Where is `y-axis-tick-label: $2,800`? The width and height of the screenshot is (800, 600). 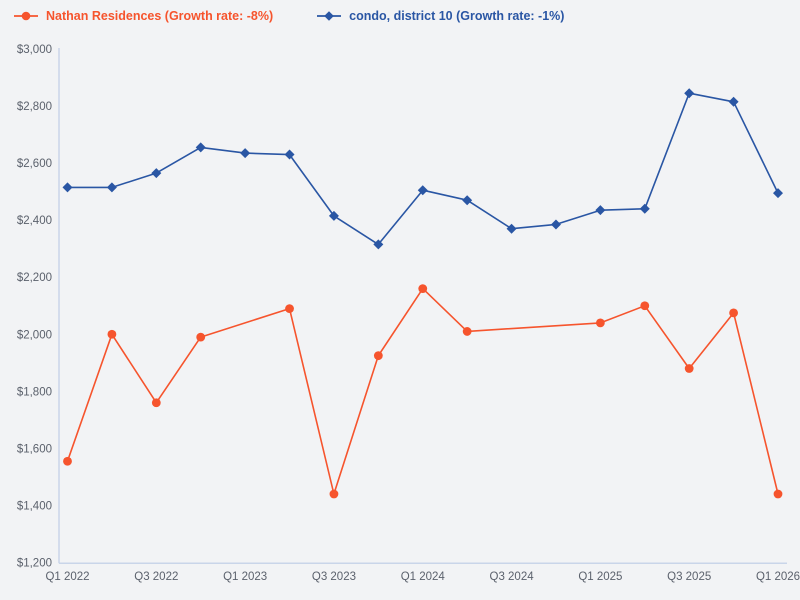 y-axis-tick-label: $2,800 is located at coordinates (34, 107).